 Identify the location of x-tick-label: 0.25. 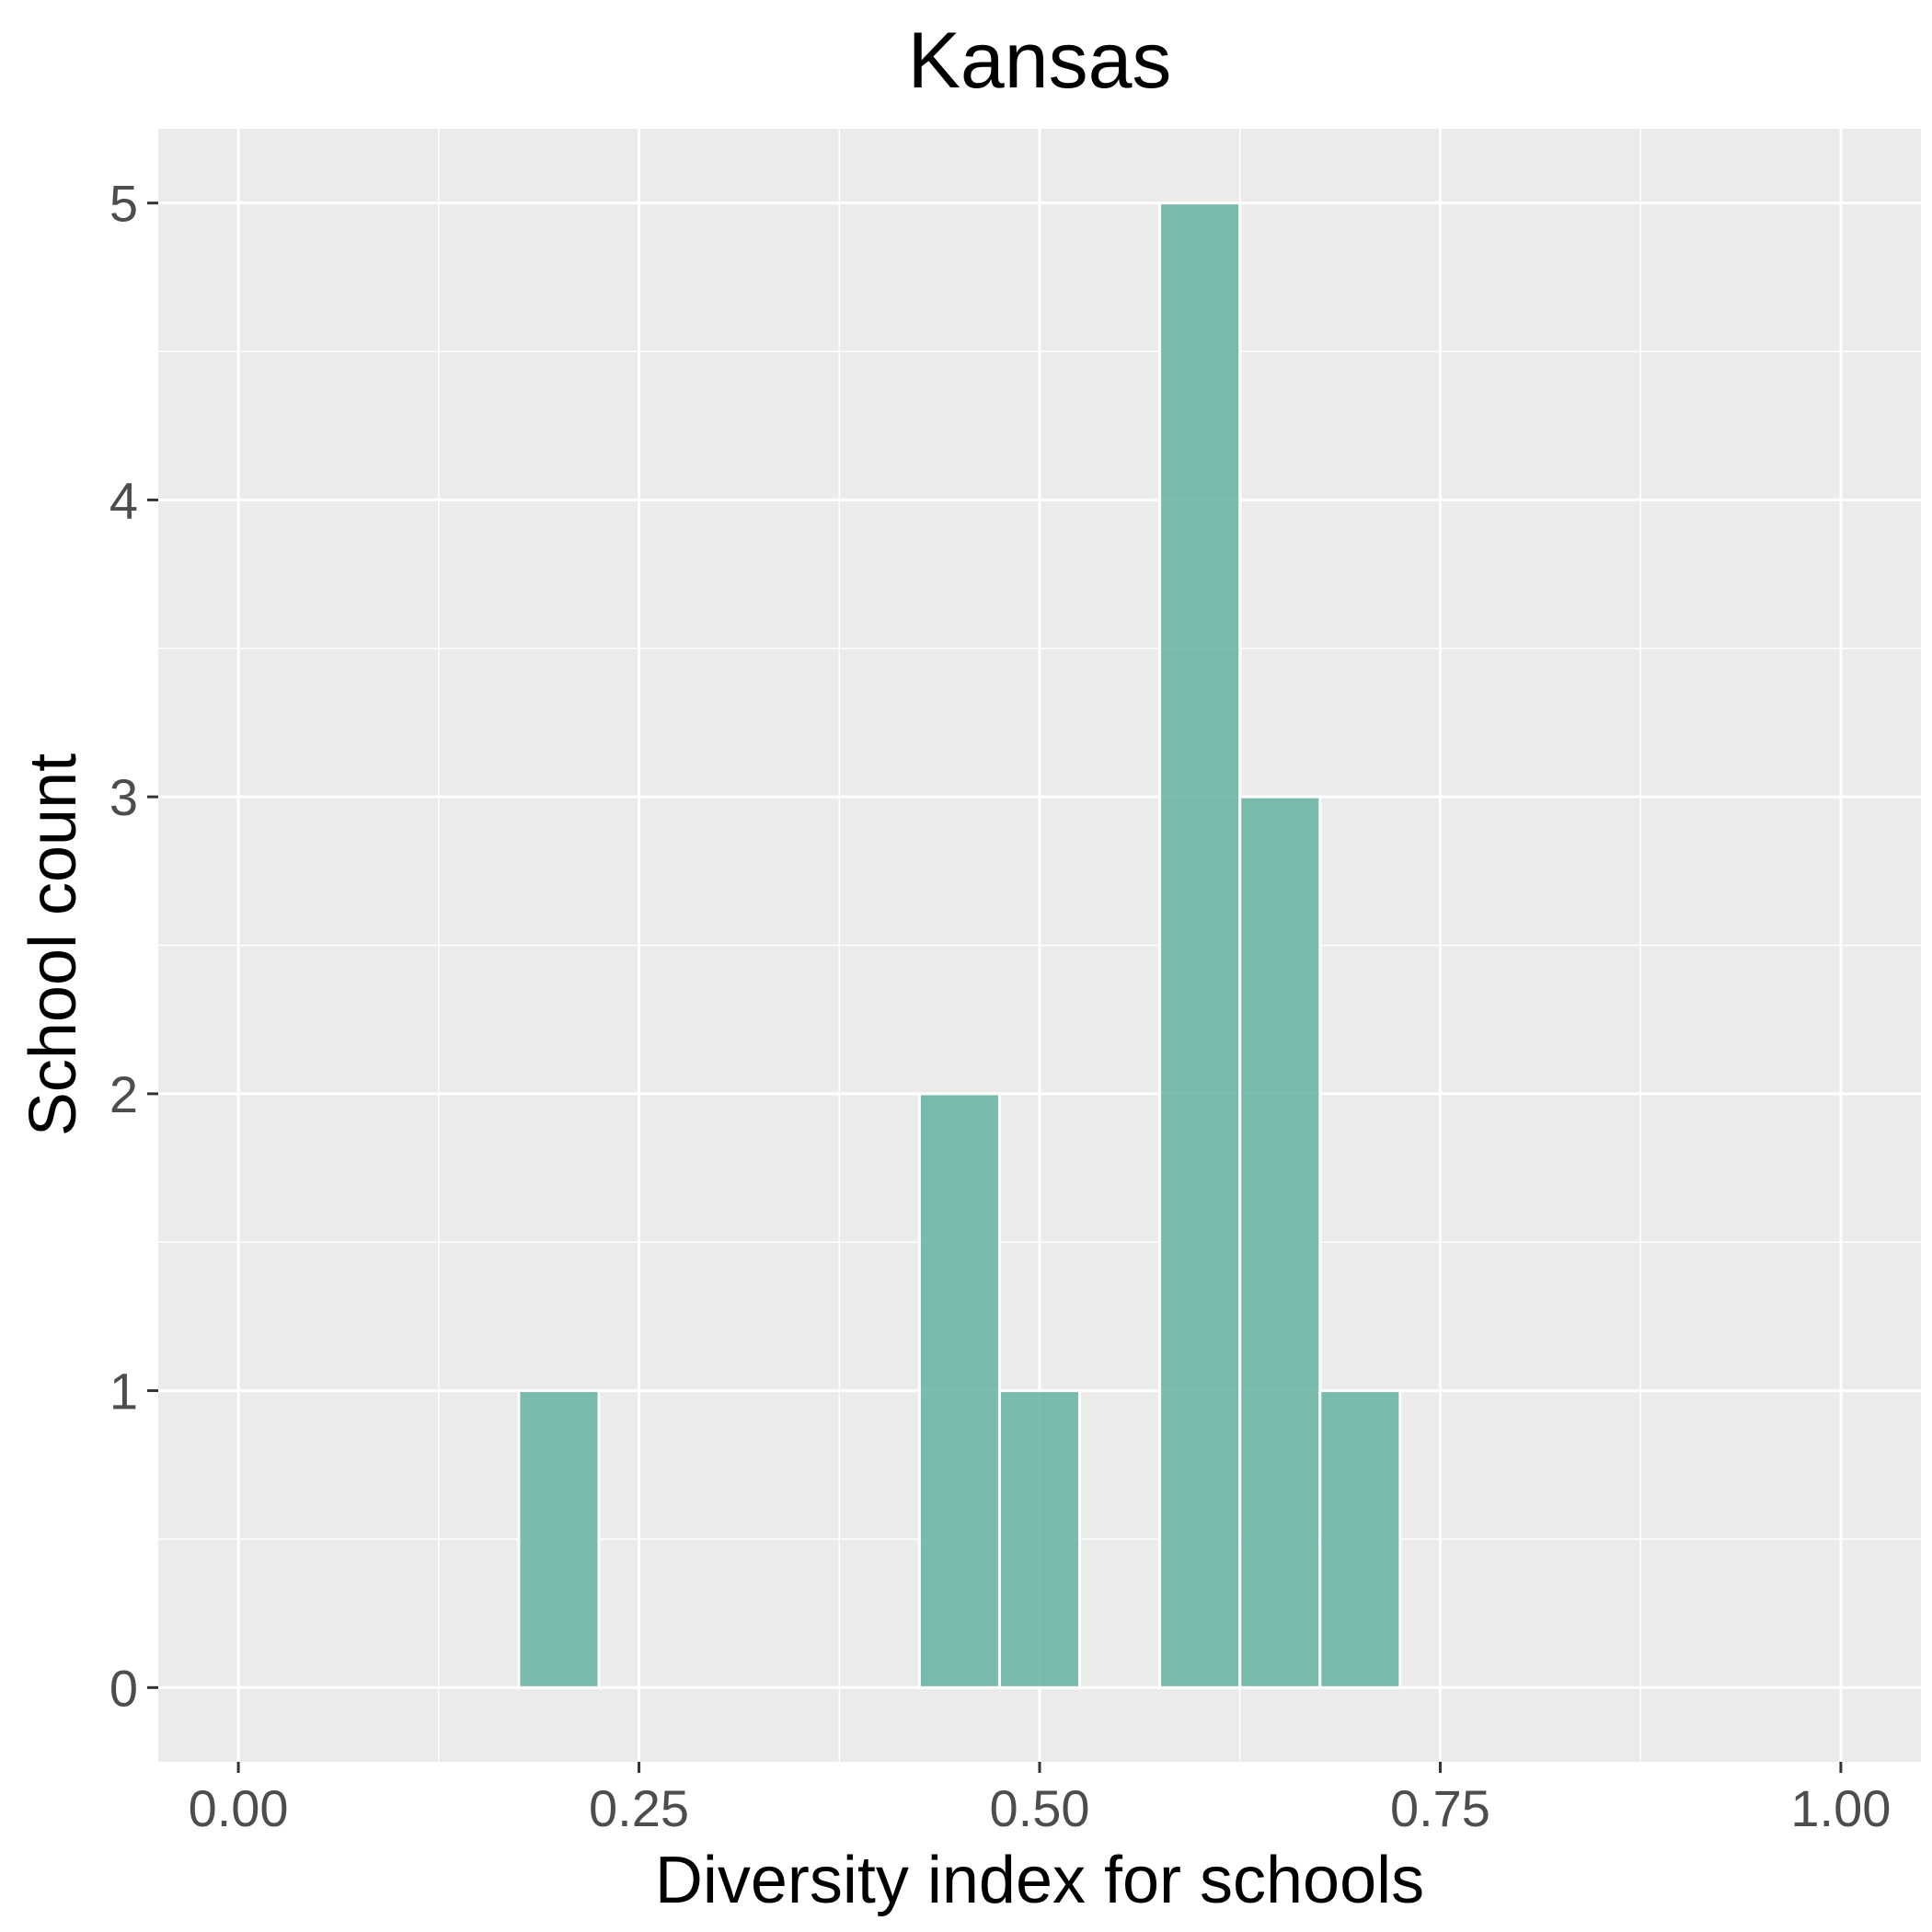
(639, 1808).